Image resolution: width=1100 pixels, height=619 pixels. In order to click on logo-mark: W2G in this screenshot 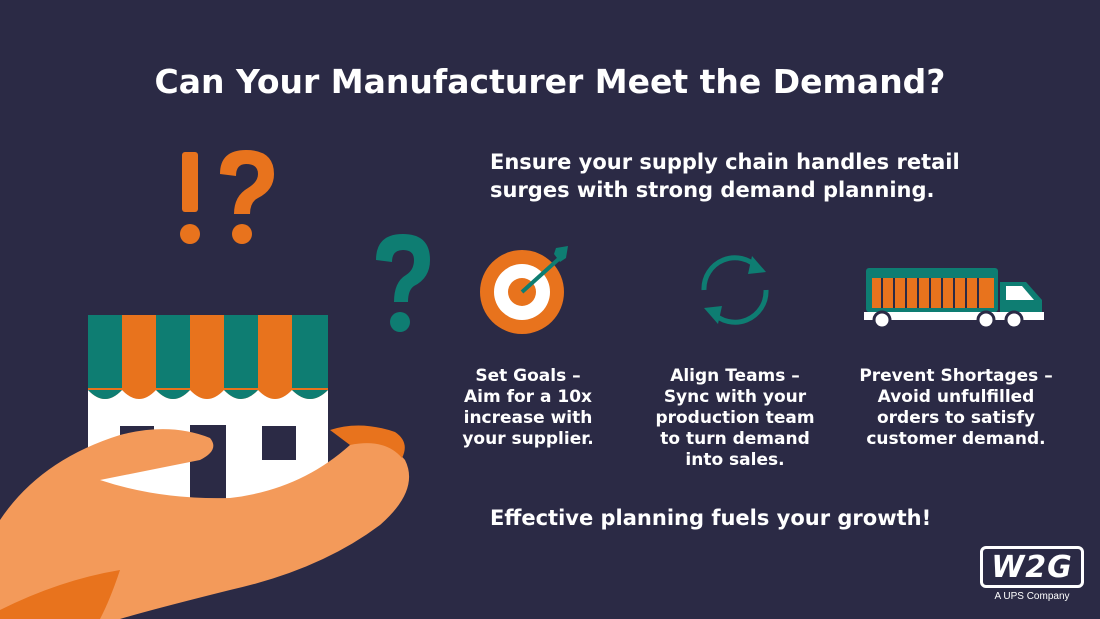, I will do `click(1032, 567)`.